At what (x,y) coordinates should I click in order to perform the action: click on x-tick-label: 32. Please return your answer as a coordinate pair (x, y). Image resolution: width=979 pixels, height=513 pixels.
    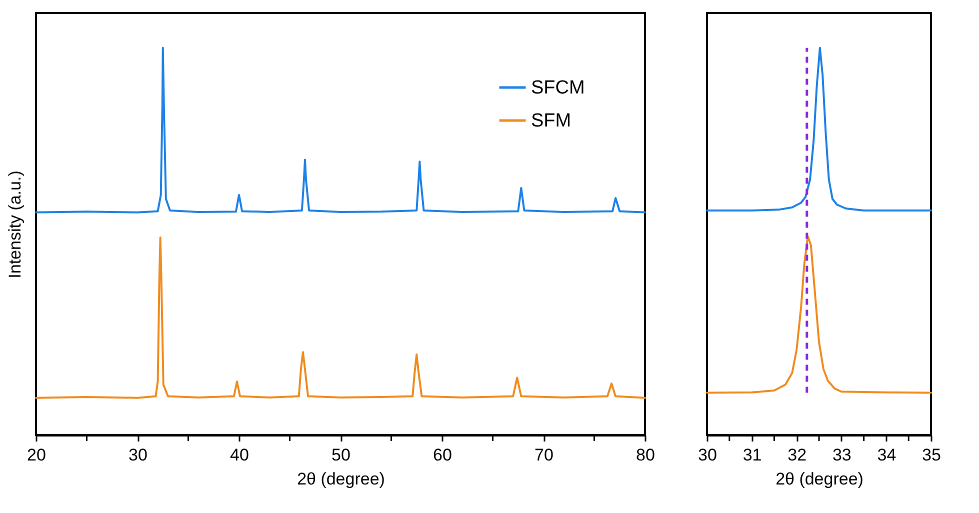
    Looking at the image, I should click on (797, 455).